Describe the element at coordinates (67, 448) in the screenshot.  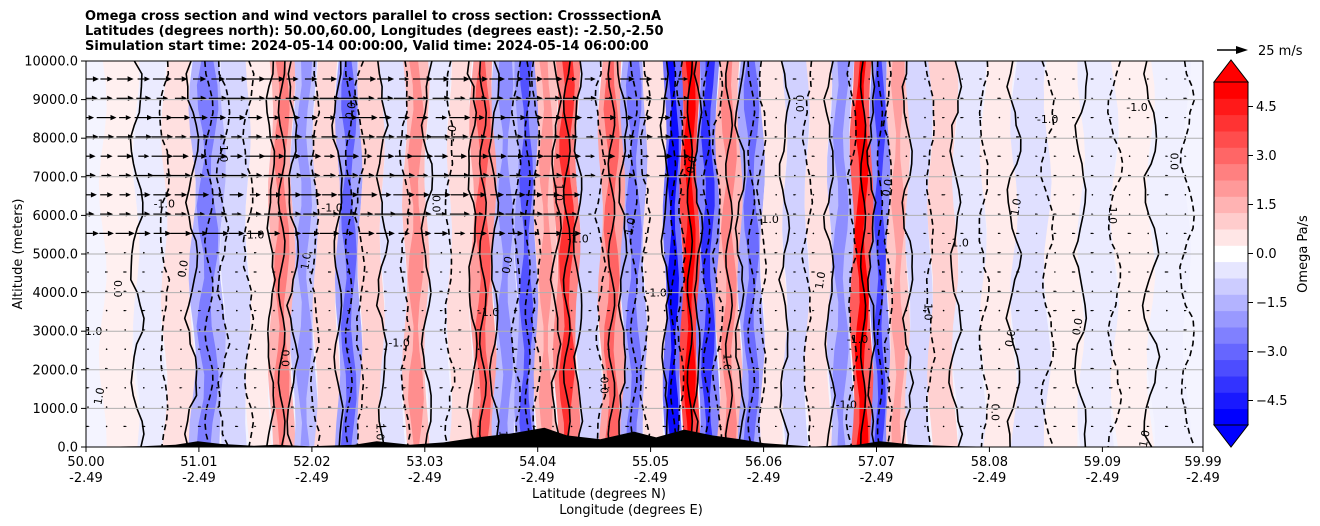
I see `y-tick-label: 0.0` at that location.